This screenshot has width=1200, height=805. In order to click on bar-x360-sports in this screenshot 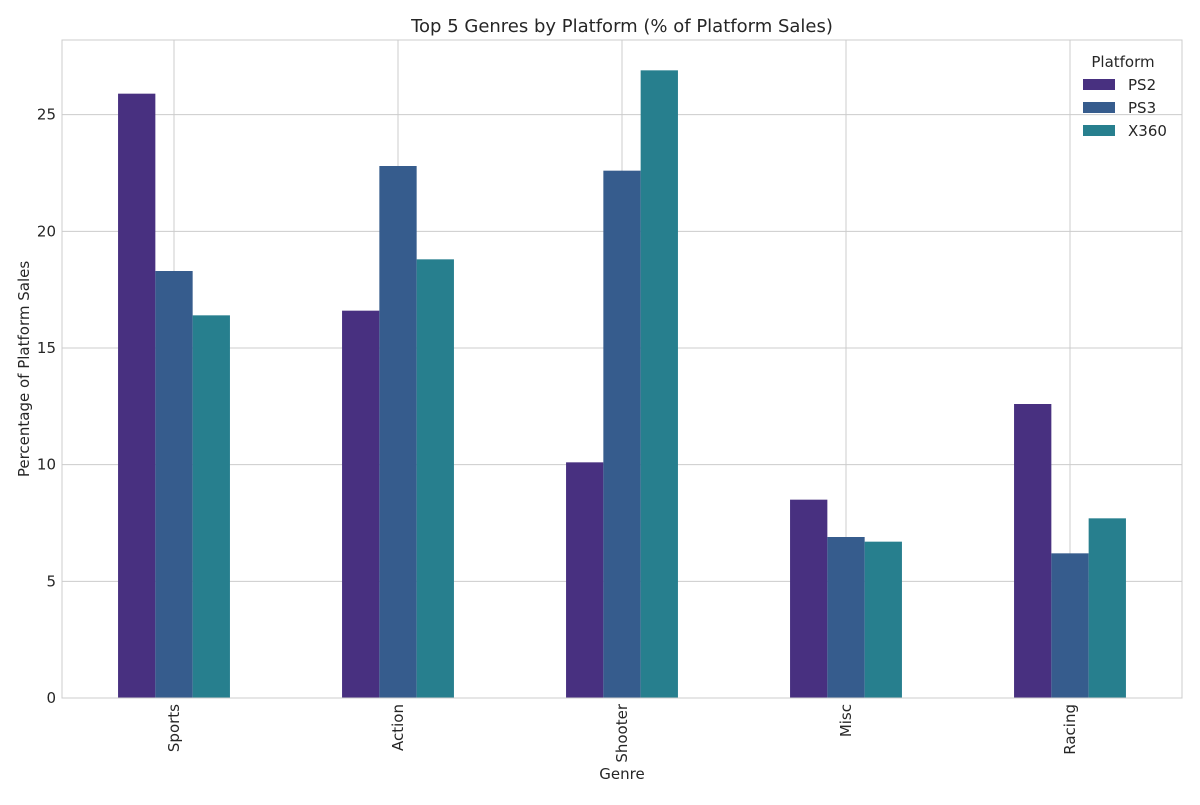, I will do `click(211, 506)`.